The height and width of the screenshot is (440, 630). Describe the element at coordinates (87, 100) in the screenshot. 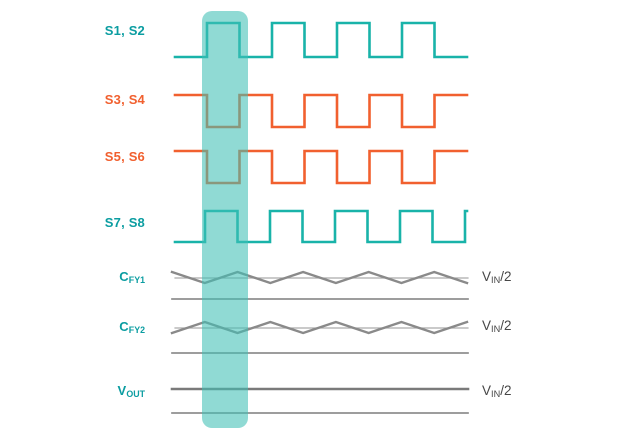

I see `signal-label-s3-s4: S3, S4` at that location.